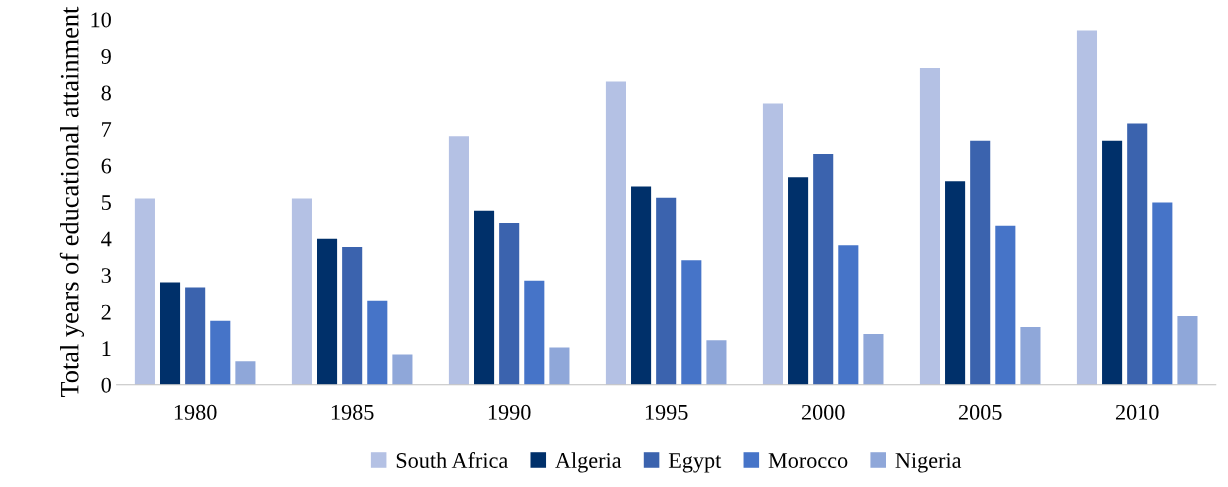 The height and width of the screenshot is (487, 1228). What do you see at coordinates (1137, 412) in the screenshot?
I see `x-tick-label: 2010` at bounding box center [1137, 412].